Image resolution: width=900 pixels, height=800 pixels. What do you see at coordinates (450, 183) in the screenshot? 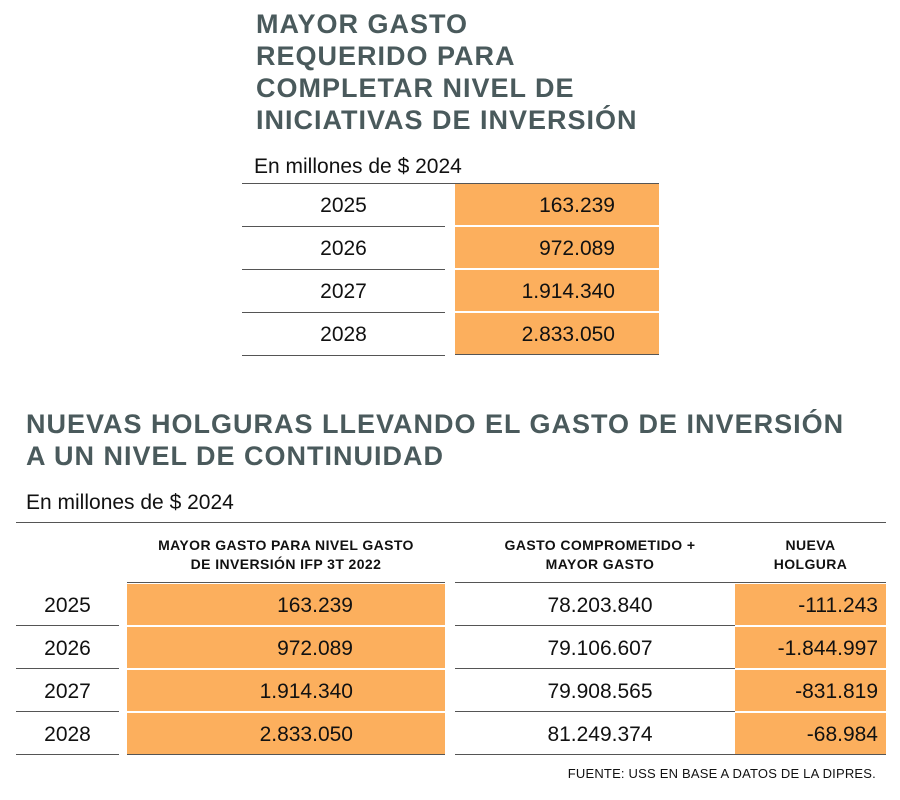
I see `table1-top-rule` at bounding box center [450, 183].